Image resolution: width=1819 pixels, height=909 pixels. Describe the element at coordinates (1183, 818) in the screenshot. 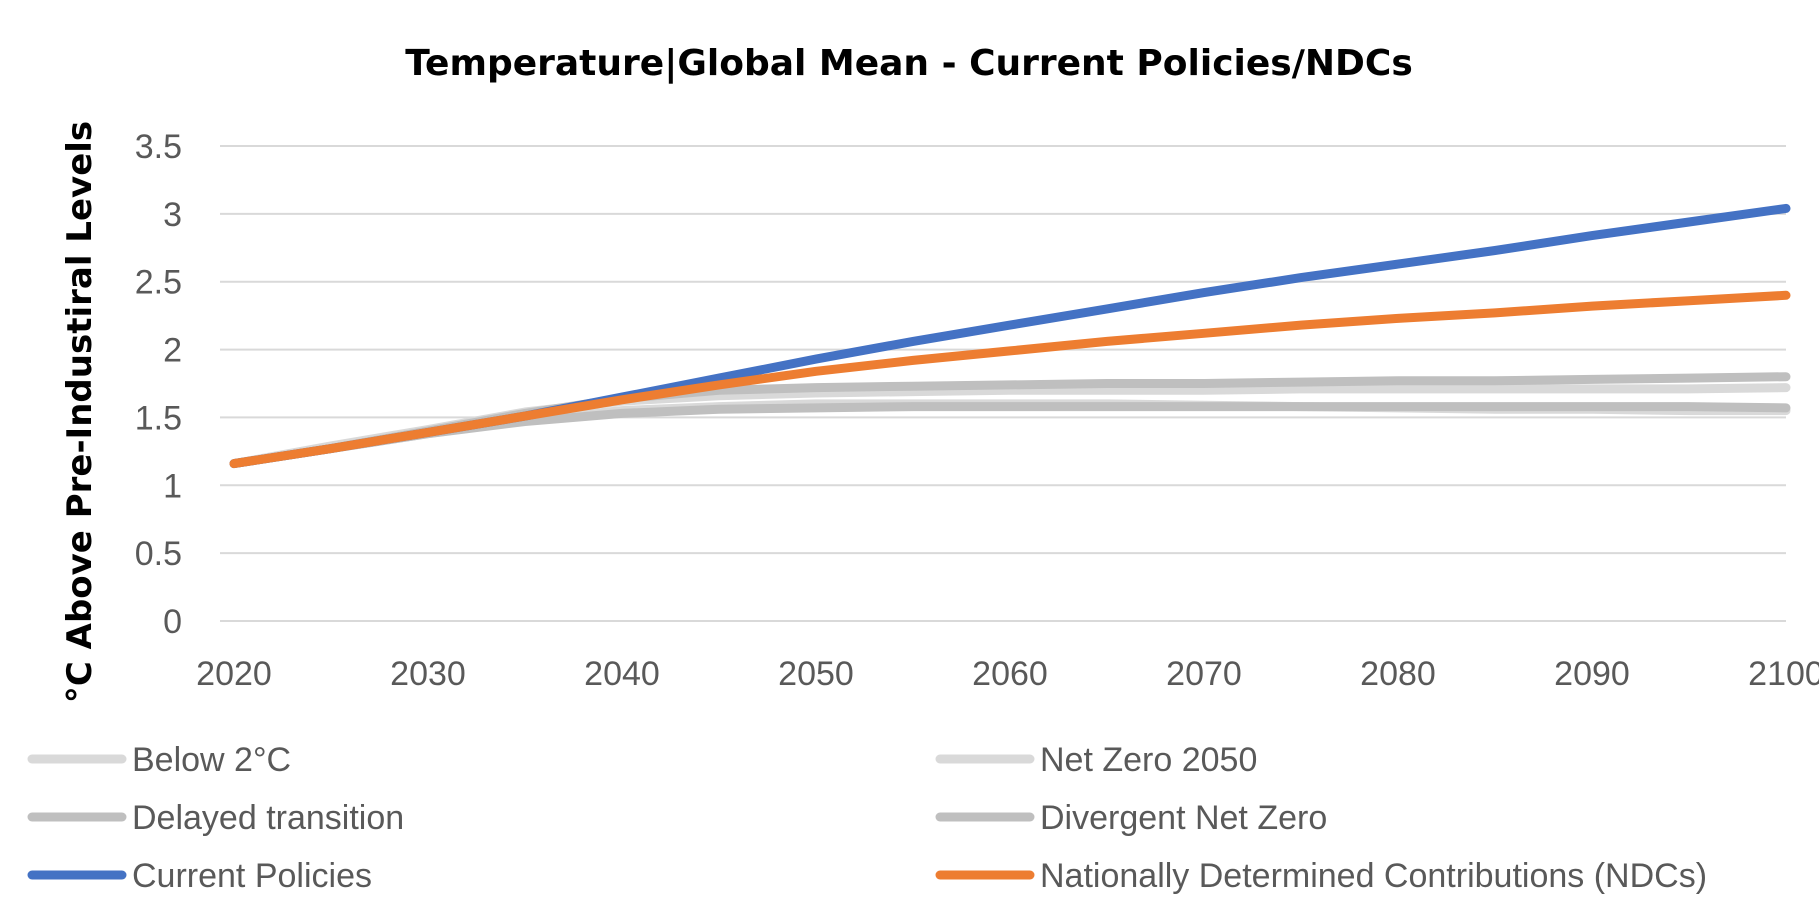

I see `legend-label: Divergent Net Zero` at that location.